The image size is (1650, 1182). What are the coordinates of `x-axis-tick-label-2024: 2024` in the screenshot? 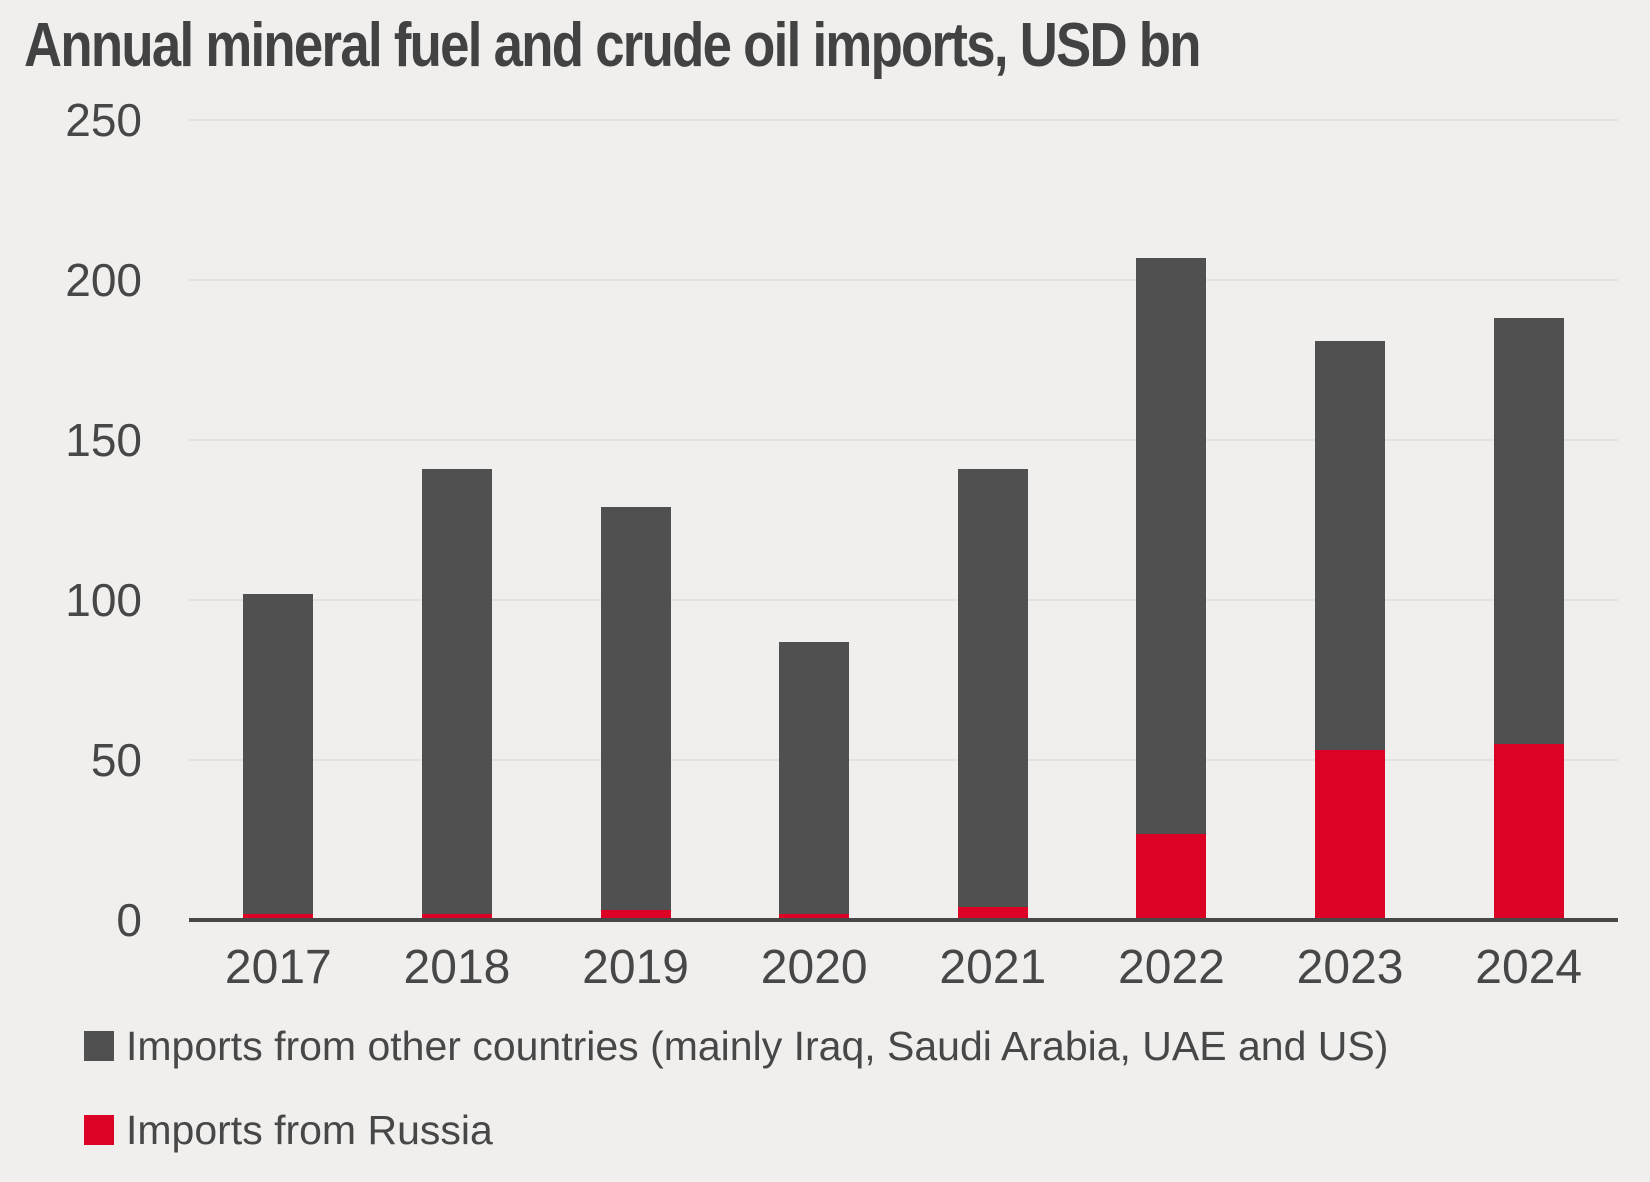 It's located at (1529, 967).